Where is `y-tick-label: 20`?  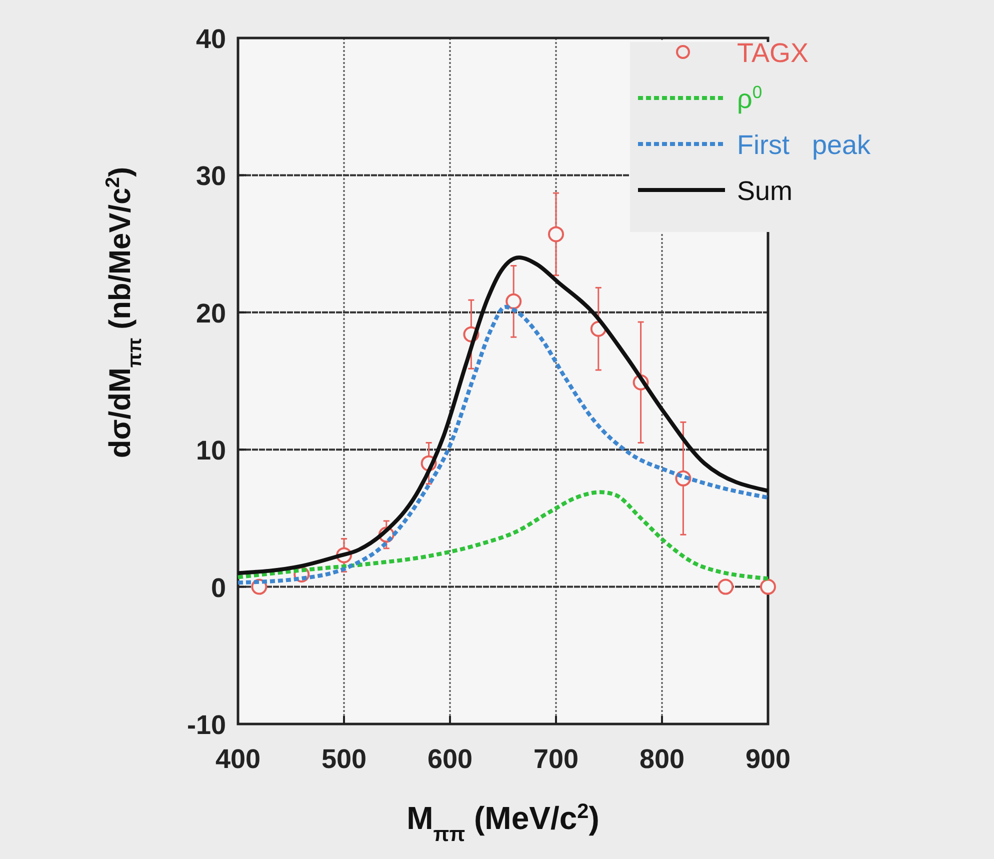 y-tick-label: 20 is located at coordinates (211, 313).